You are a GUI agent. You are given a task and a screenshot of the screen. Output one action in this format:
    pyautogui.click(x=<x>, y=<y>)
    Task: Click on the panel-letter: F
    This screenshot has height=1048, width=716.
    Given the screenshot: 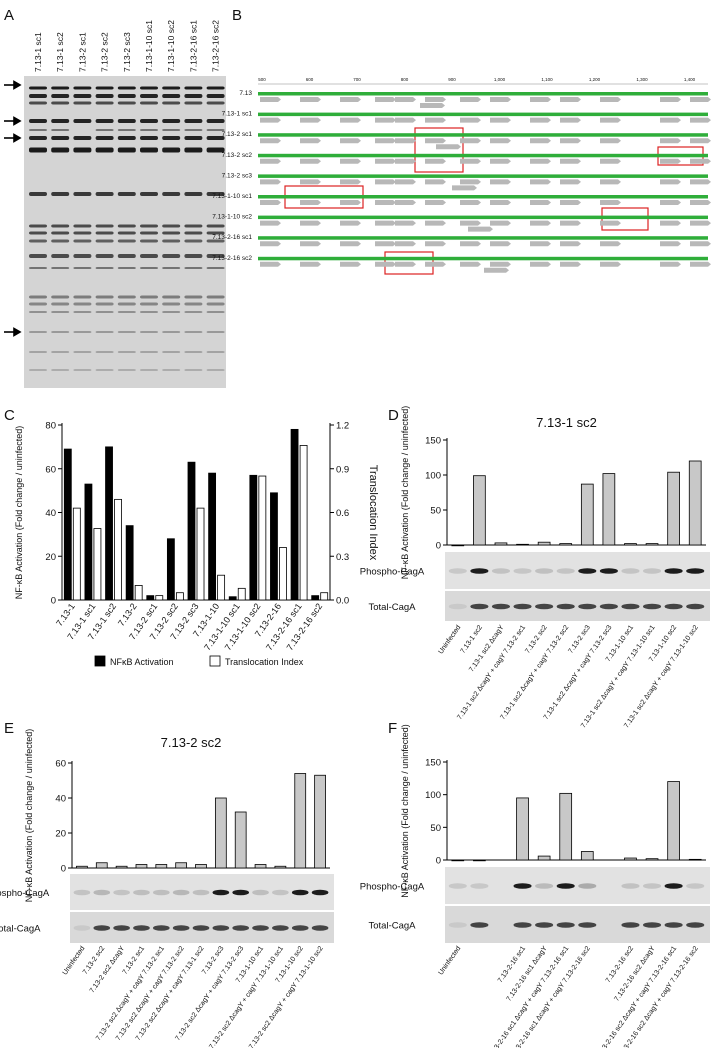 What is the action you would take?
    pyautogui.click(x=392, y=728)
    